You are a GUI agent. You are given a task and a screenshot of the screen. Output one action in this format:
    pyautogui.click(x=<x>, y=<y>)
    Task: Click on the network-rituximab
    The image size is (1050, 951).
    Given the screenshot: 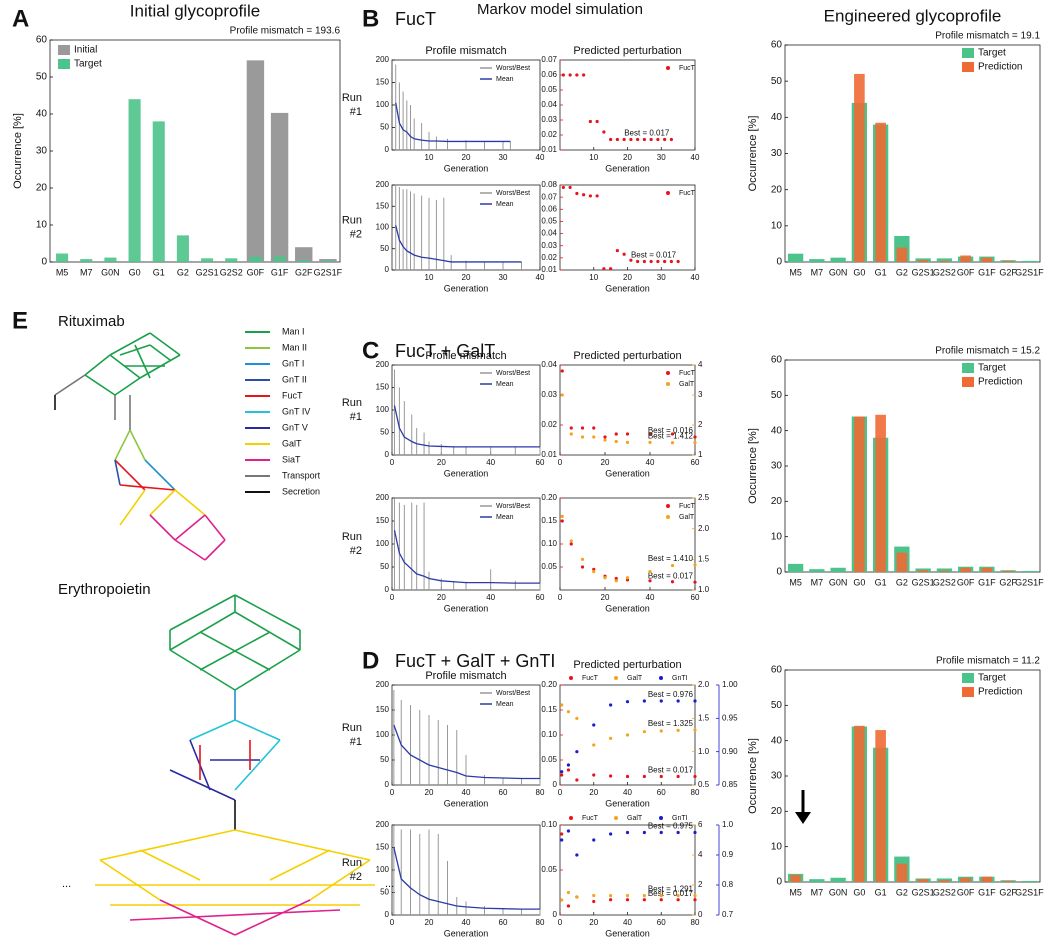 What is the action you would take?
    pyautogui.click(x=140, y=446)
    